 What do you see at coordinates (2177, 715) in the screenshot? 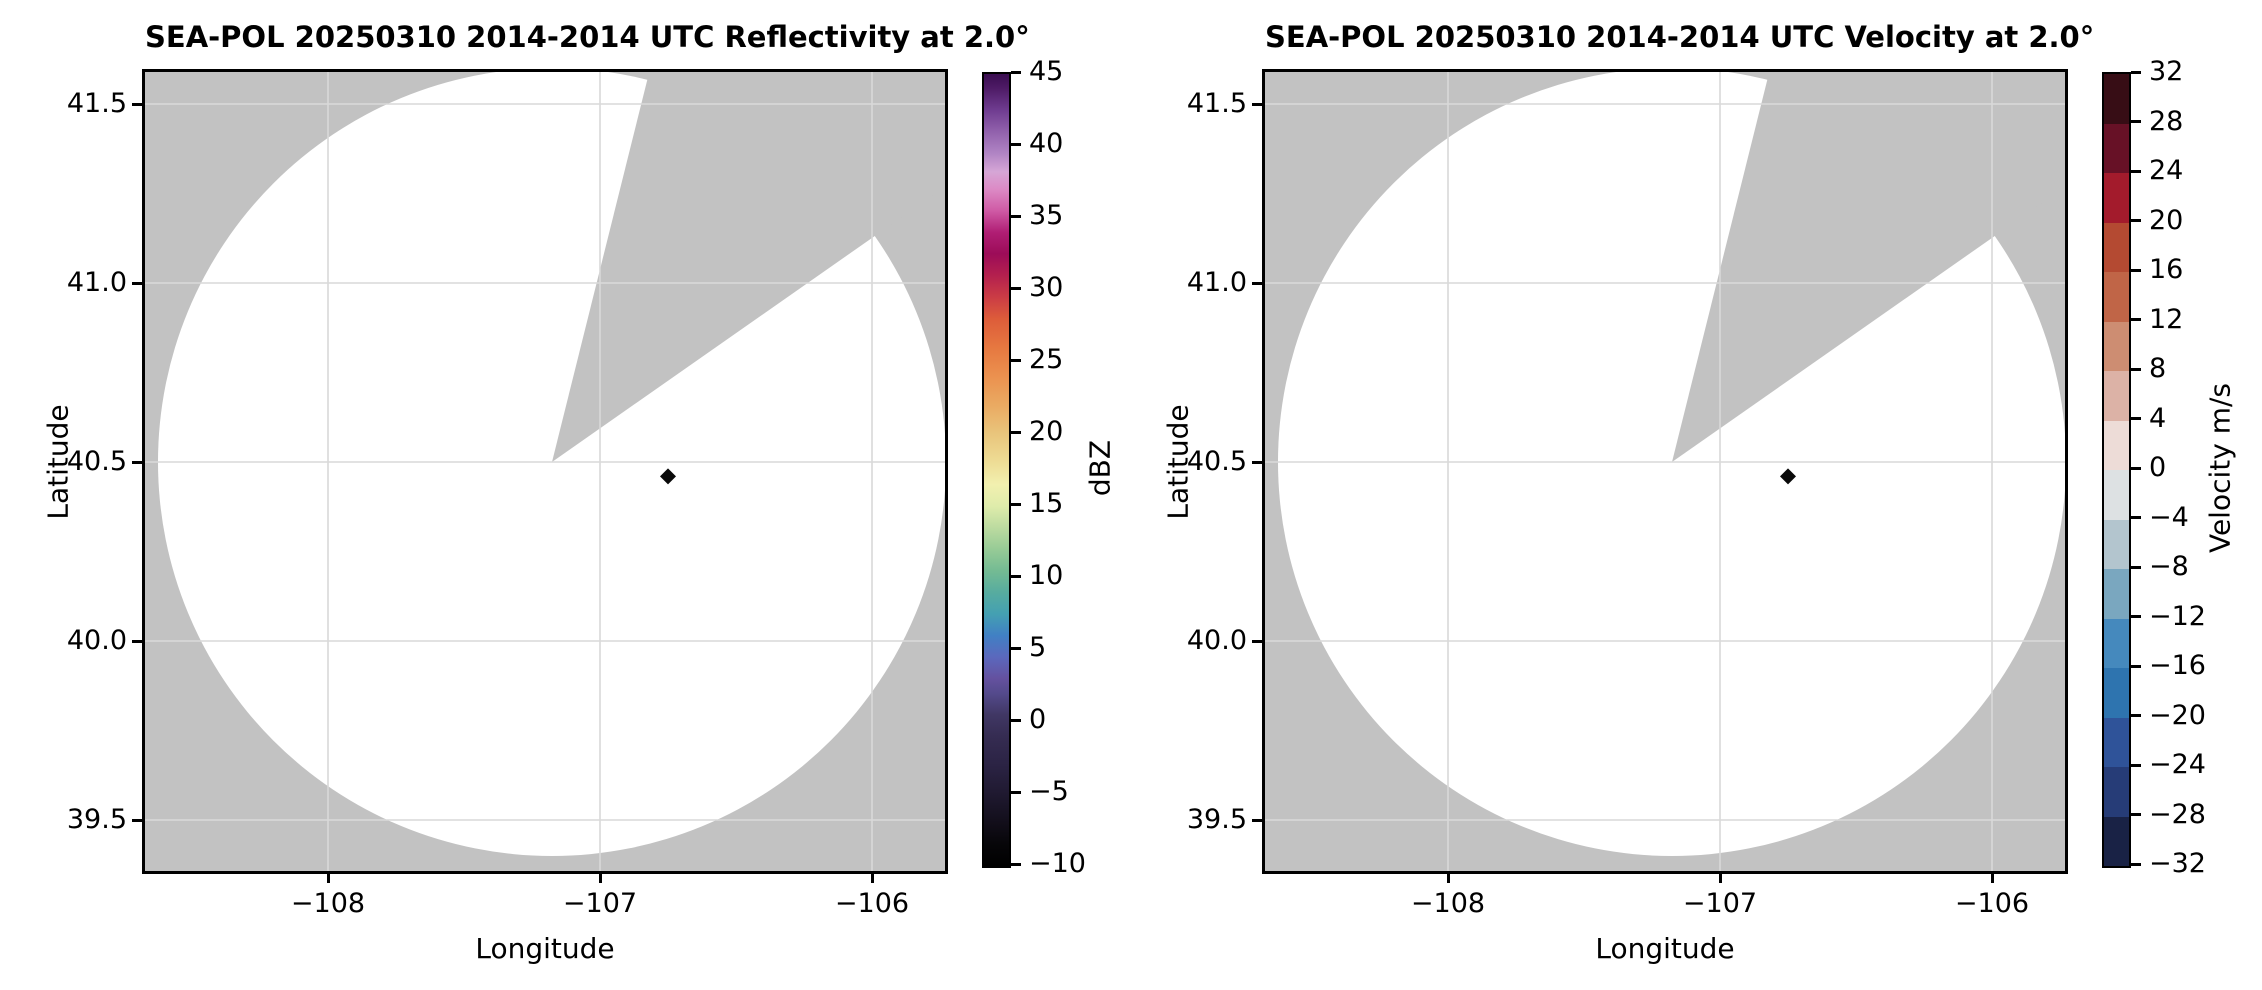
I see `colorbar-tick-label: −20` at bounding box center [2177, 715].